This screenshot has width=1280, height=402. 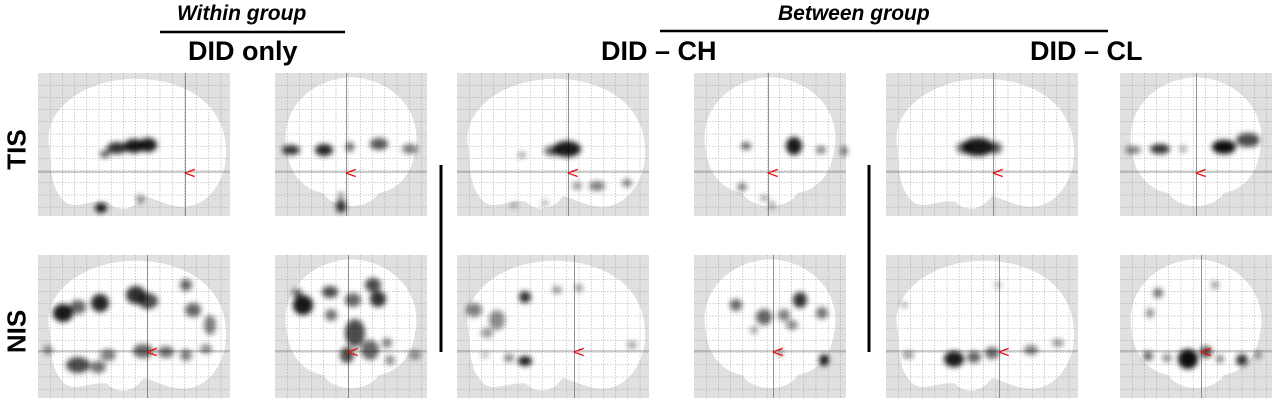 What do you see at coordinates (659, 51) in the screenshot?
I see `did-ch-label: DID – CH` at bounding box center [659, 51].